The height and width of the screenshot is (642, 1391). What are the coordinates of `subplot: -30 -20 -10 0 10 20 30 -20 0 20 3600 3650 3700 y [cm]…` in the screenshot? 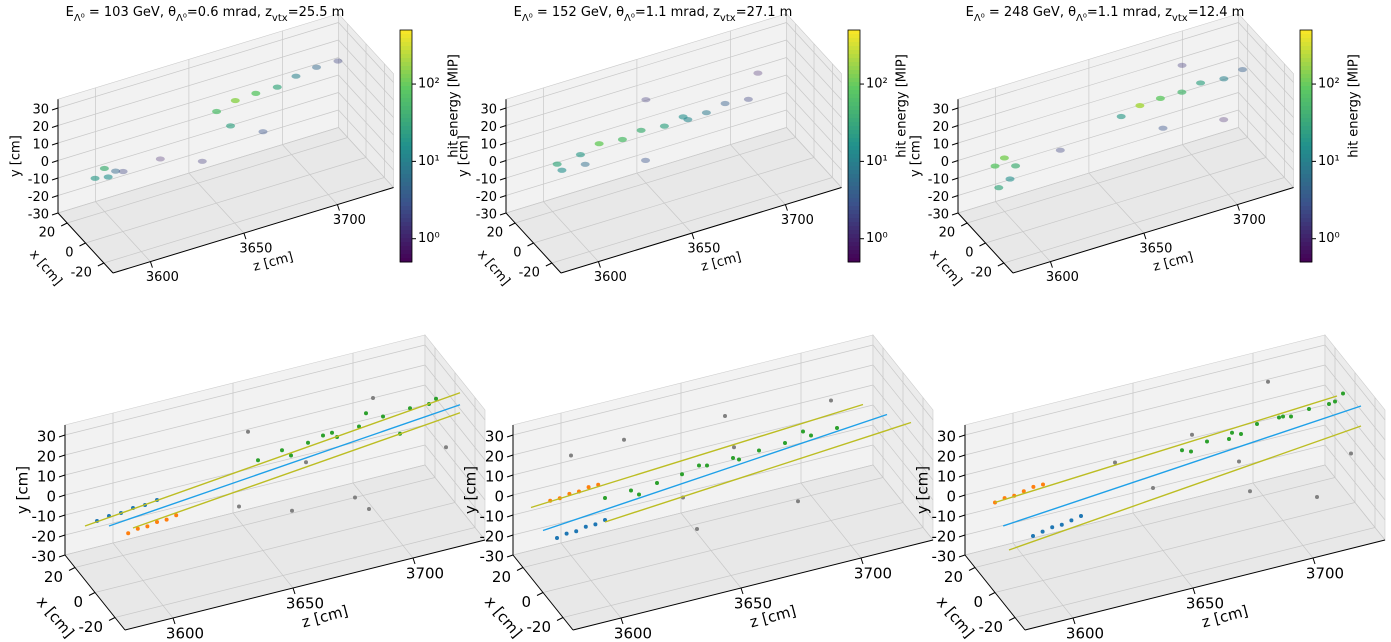 It's located at (235, 147).